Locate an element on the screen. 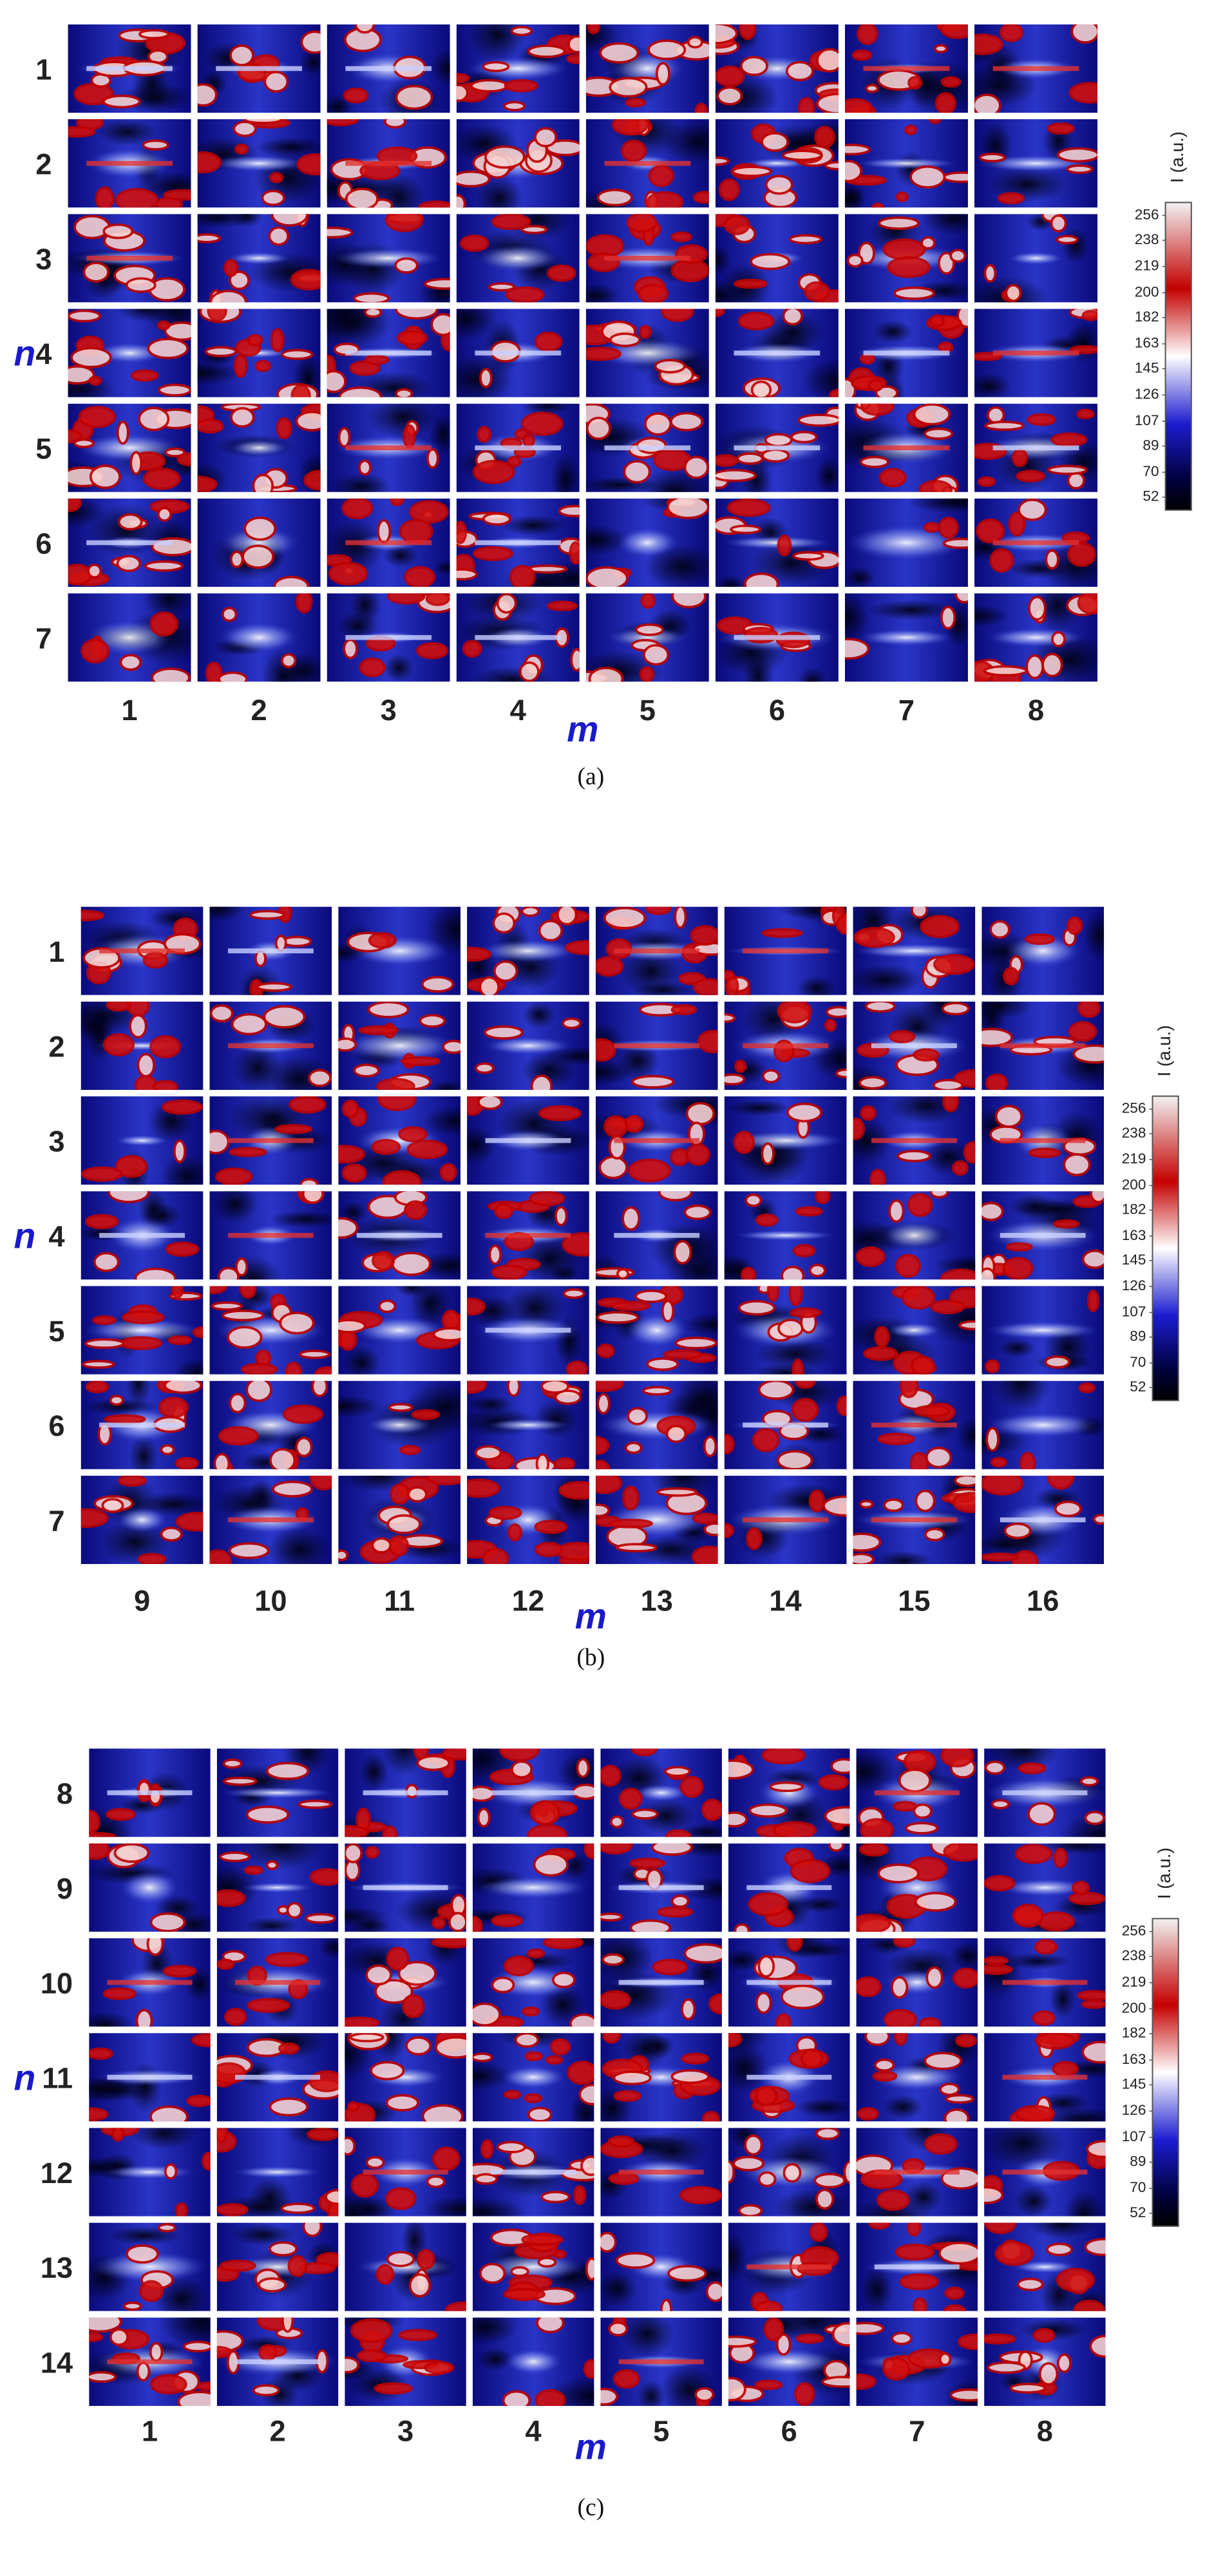  row-label: 1 is located at coordinates (56, 951).